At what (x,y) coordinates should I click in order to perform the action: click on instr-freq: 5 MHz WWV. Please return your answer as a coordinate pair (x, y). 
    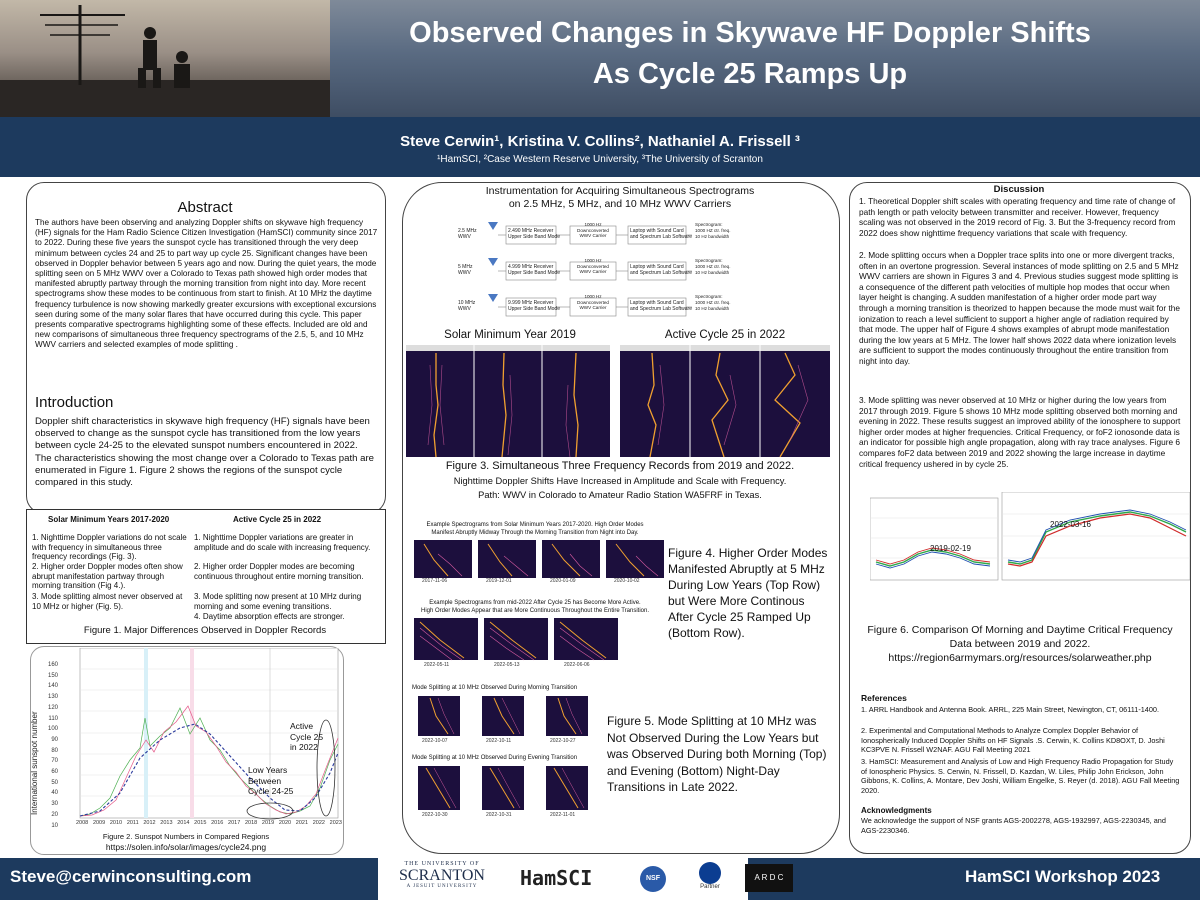
    Looking at the image, I should click on (465, 270).